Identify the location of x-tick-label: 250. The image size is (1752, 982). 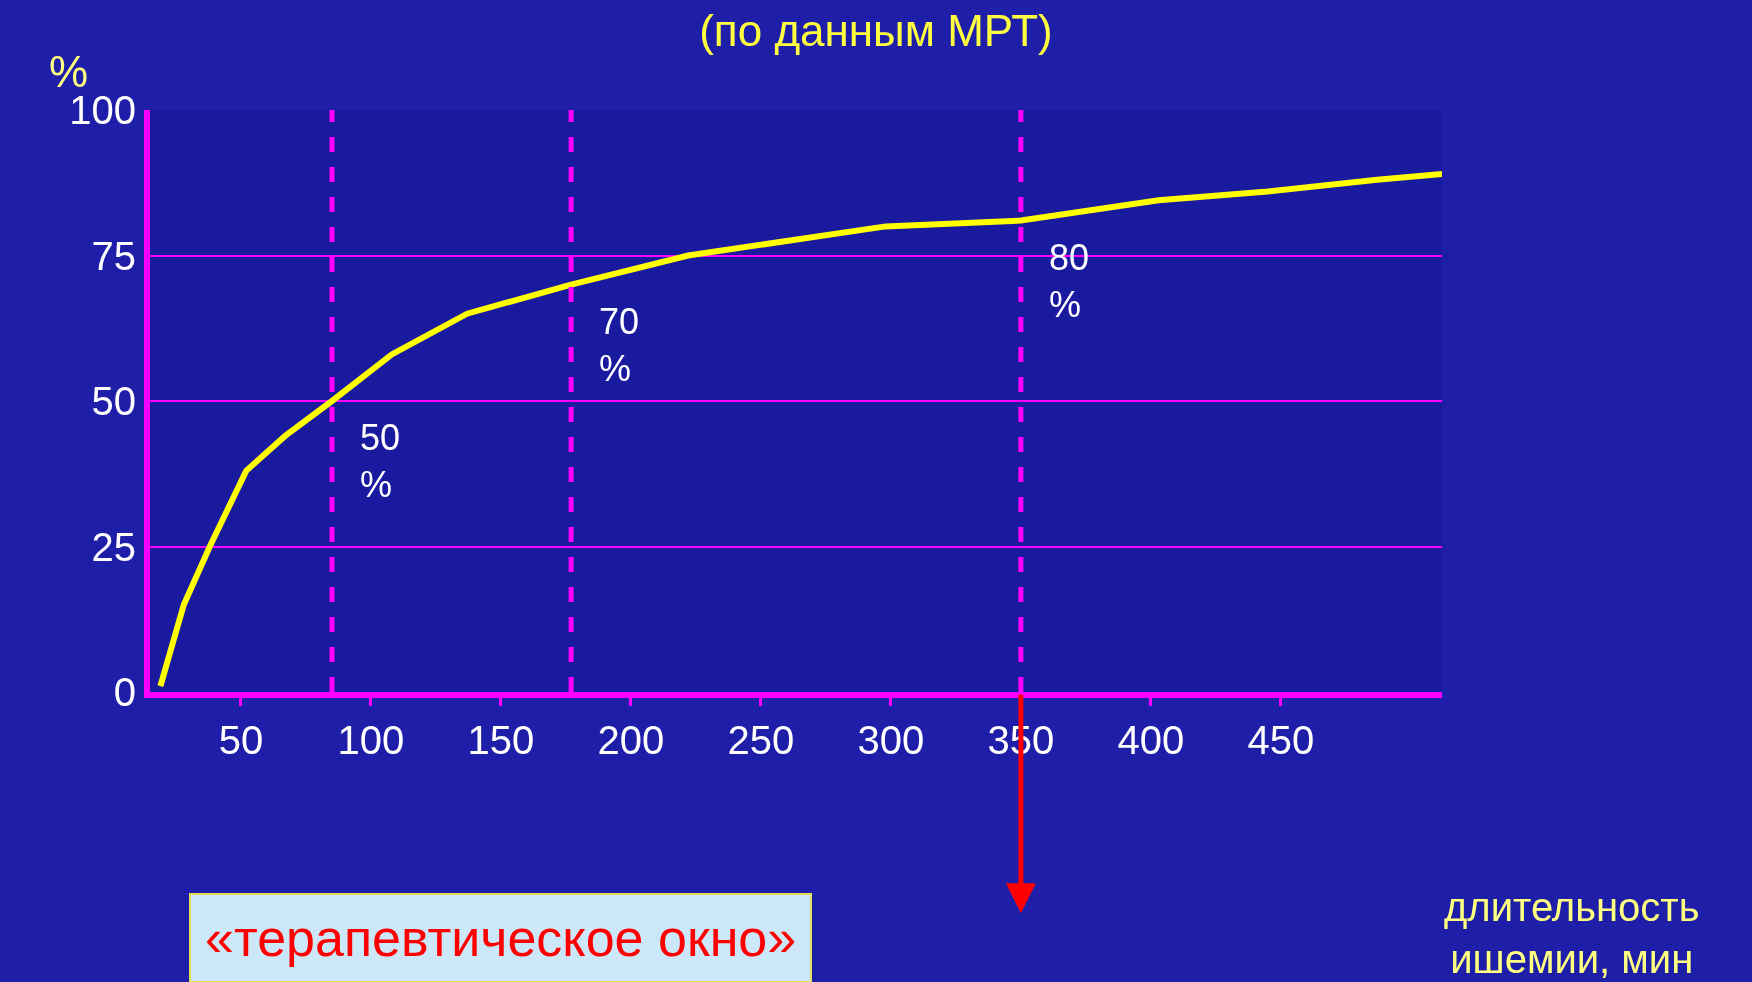
(761, 740).